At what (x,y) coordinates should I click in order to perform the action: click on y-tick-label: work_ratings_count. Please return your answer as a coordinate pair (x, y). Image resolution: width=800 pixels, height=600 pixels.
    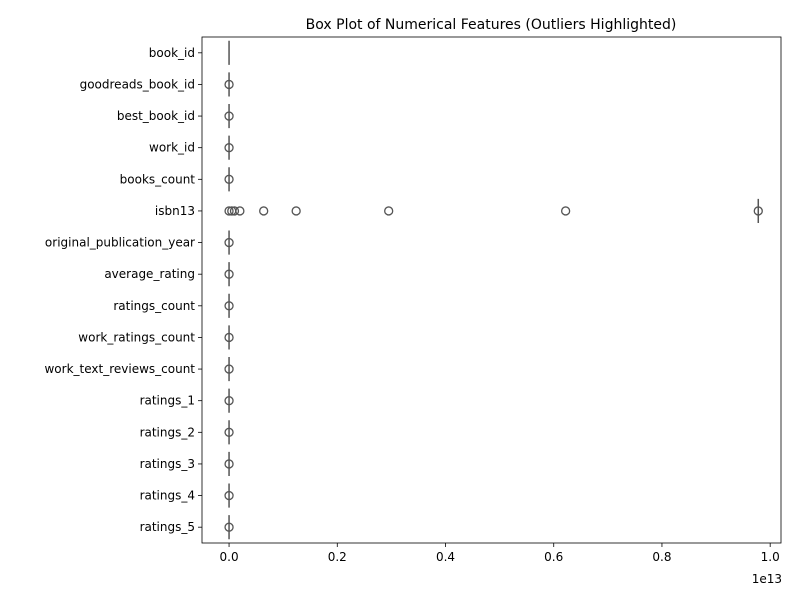
    Looking at the image, I should click on (136, 337).